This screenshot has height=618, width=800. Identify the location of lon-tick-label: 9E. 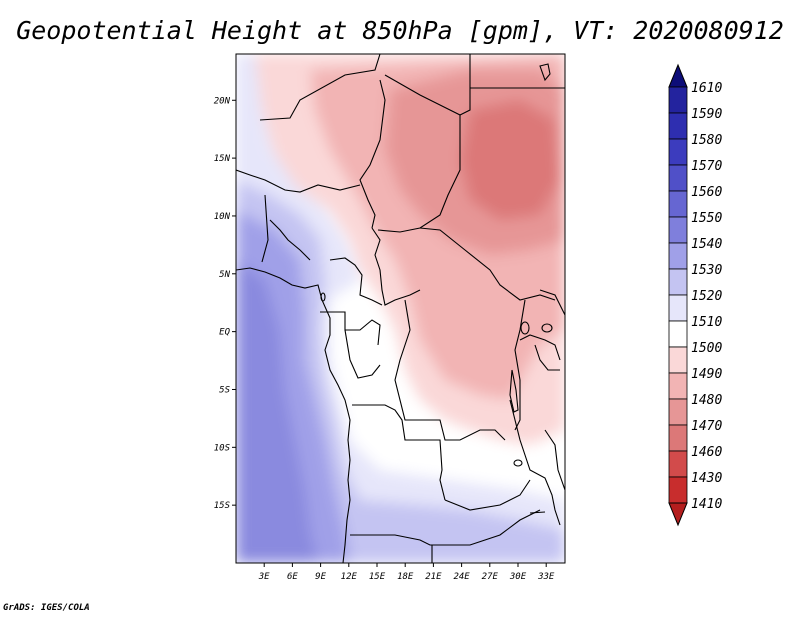
(320, 577).